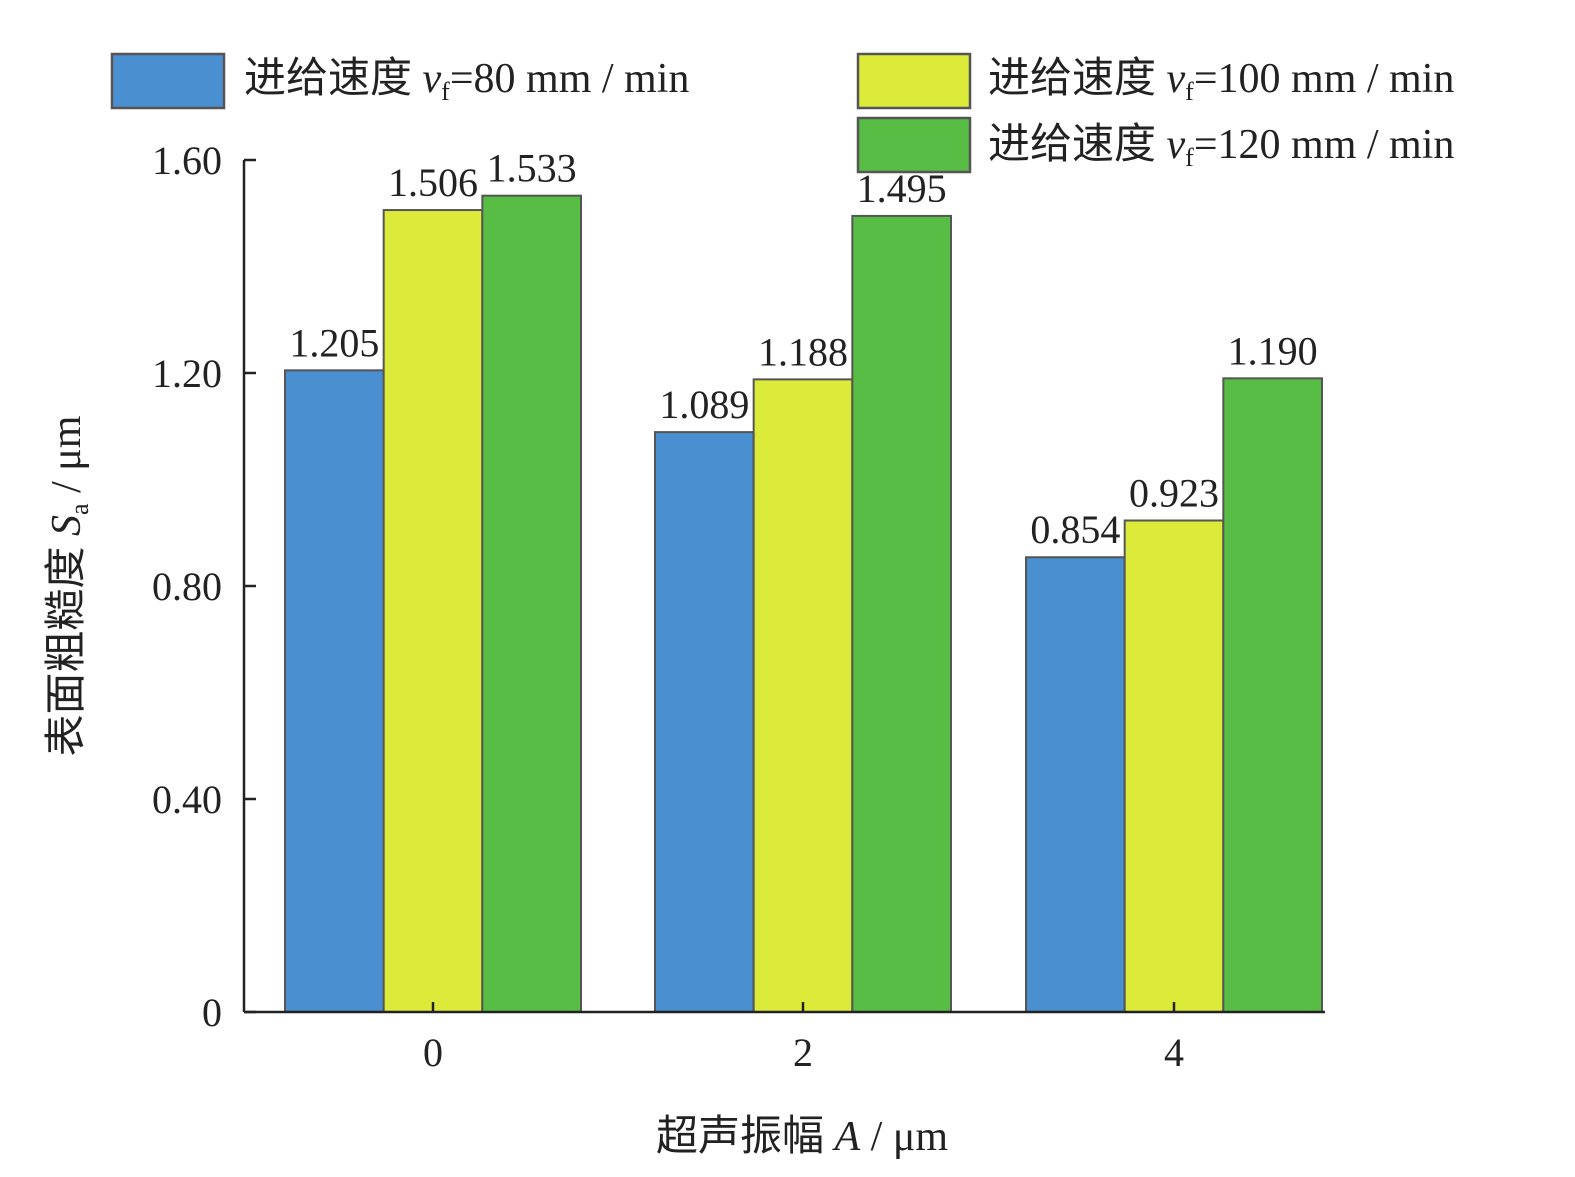 The width and height of the screenshot is (1575, 1177). What do you see at coordinates (1324, 145) in the screenshot?
I see `legend-label-suffix: =120 mm / min` at bounding box center [1324, 145].